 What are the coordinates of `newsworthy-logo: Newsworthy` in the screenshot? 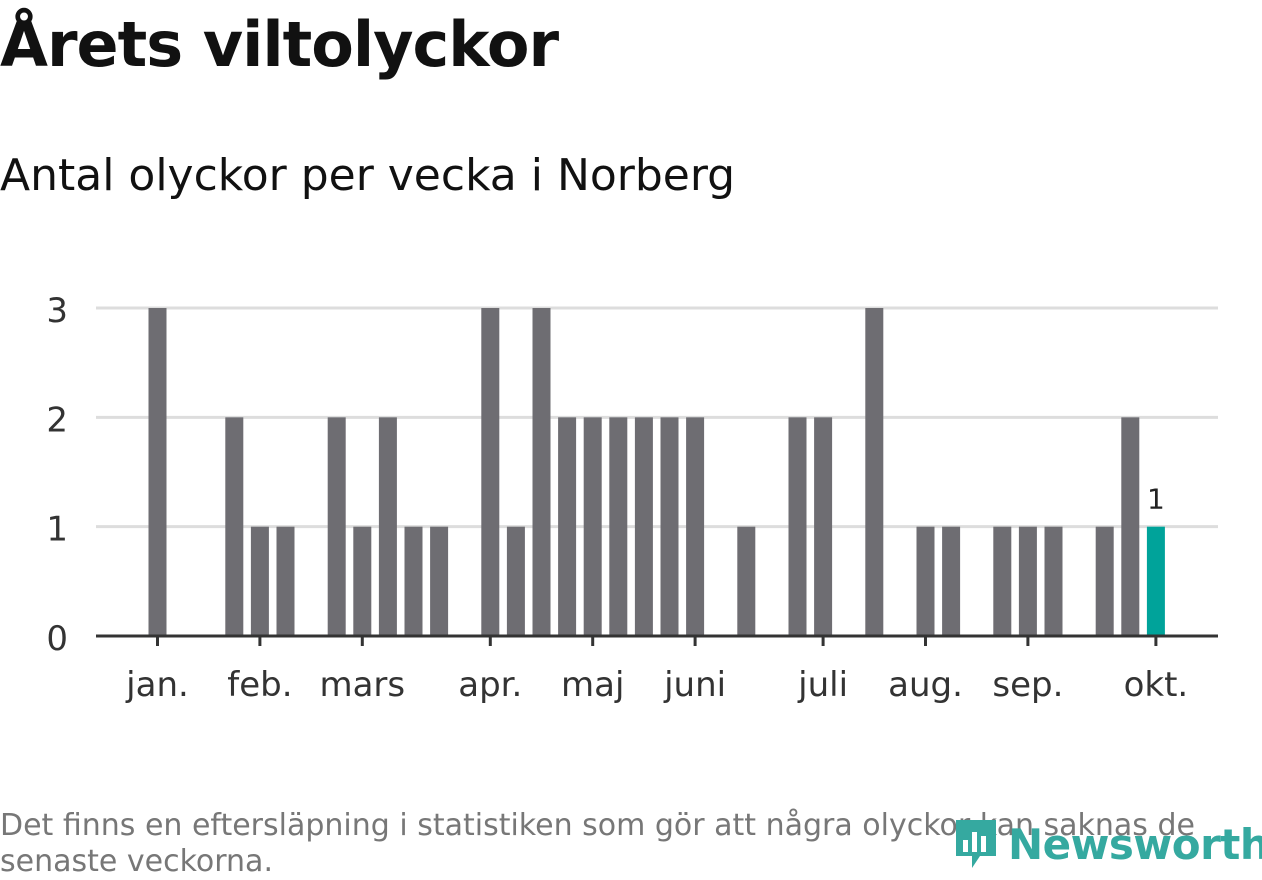 It's located at (1107, 844).